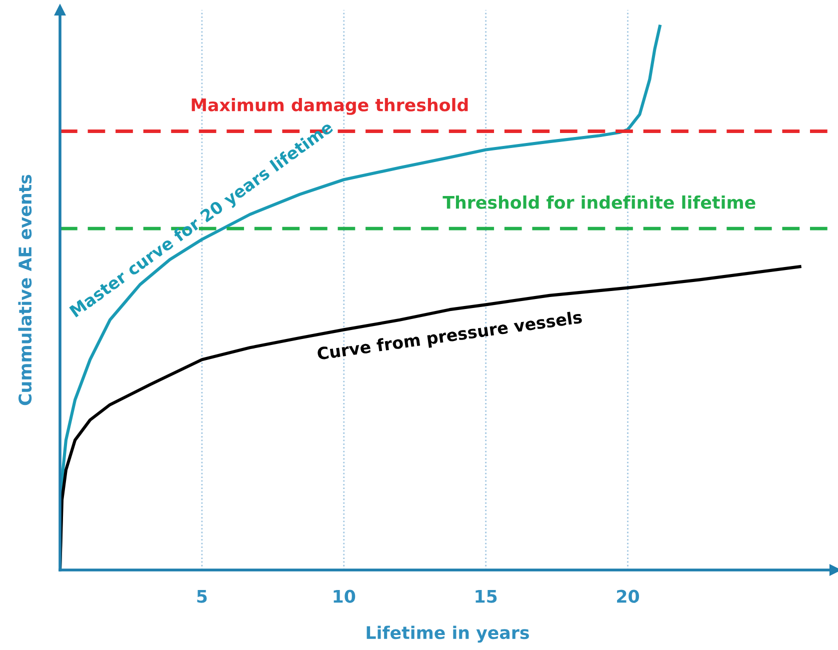 This screenshot has width=838, height=650. I want to click on text: Curve from pressure vessels, so click(449, 337).